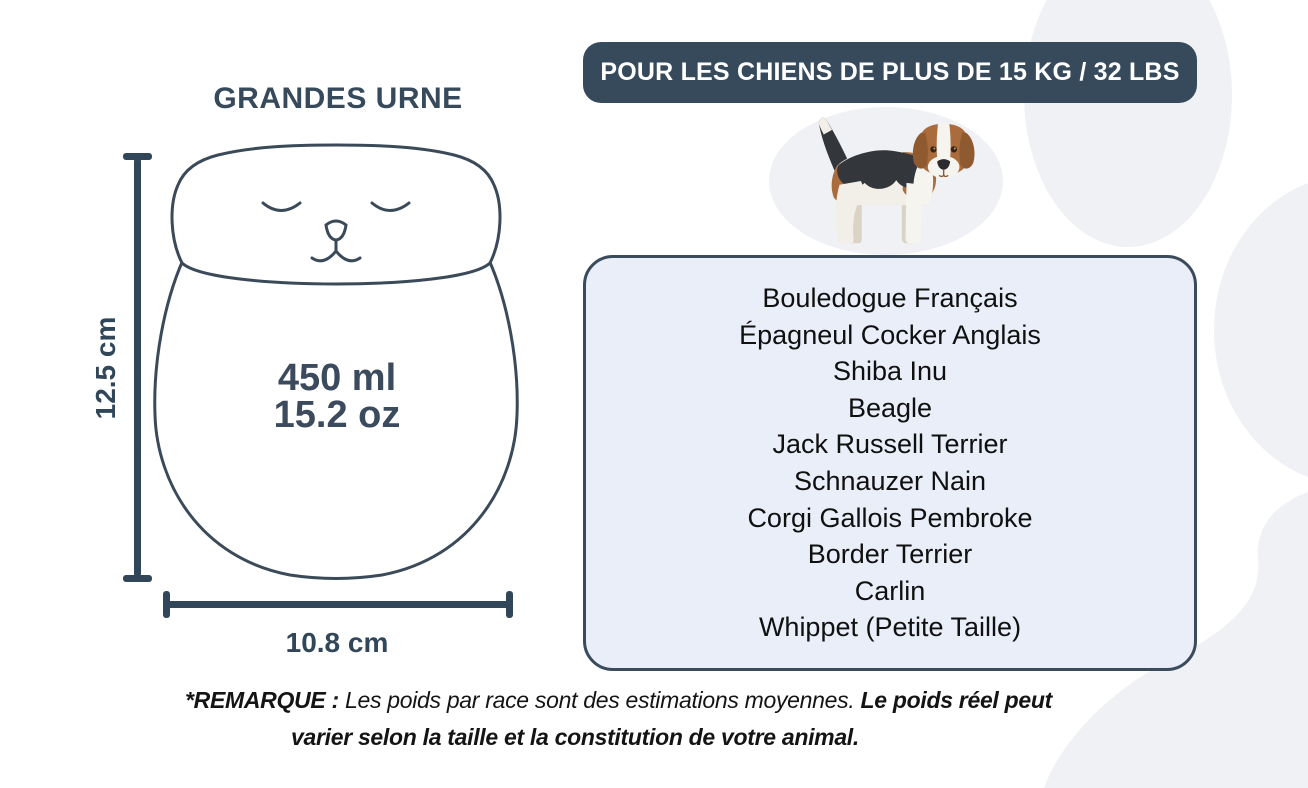 This screenshot has height=788, width=1308. Describe the element at coordinates (890, 334) in the screenshot. I see `breed-item: Épagneul Cocker Anglais` at that location.